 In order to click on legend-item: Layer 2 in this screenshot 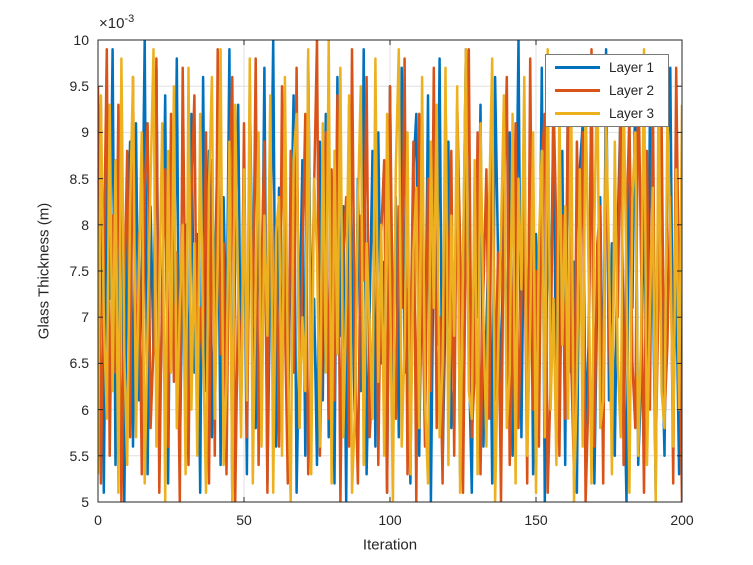, I will do `click(607, 90)`.